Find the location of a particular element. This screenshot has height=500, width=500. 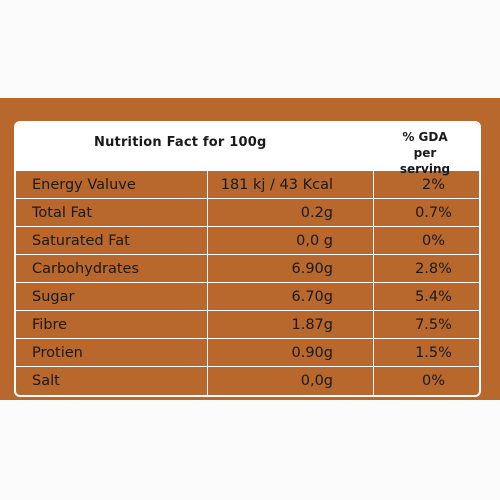

nutrient-gda: 1.5% is located at coordinates (426, 352).